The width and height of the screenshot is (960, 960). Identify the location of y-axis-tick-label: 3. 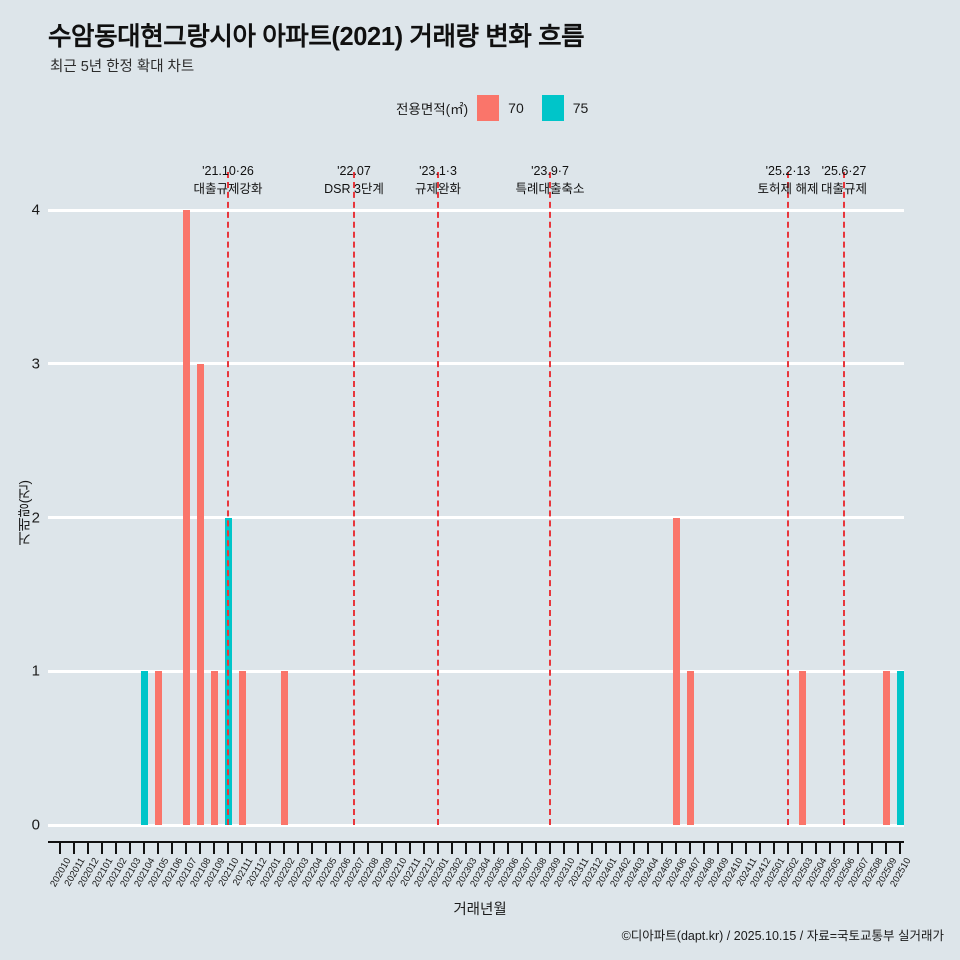
(35, 364).